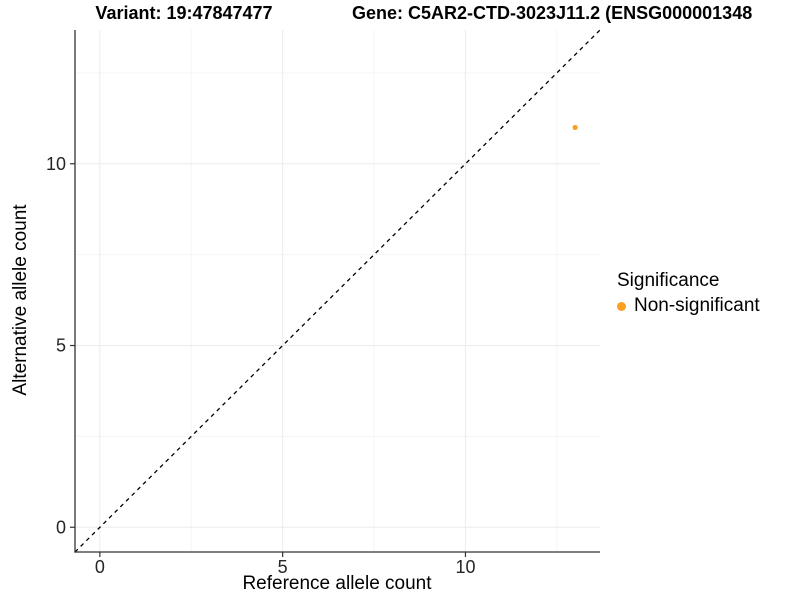  Describe the element at coordinates (621, 306) in the screenshot. I see `legend-key-dot-icon` at that location.